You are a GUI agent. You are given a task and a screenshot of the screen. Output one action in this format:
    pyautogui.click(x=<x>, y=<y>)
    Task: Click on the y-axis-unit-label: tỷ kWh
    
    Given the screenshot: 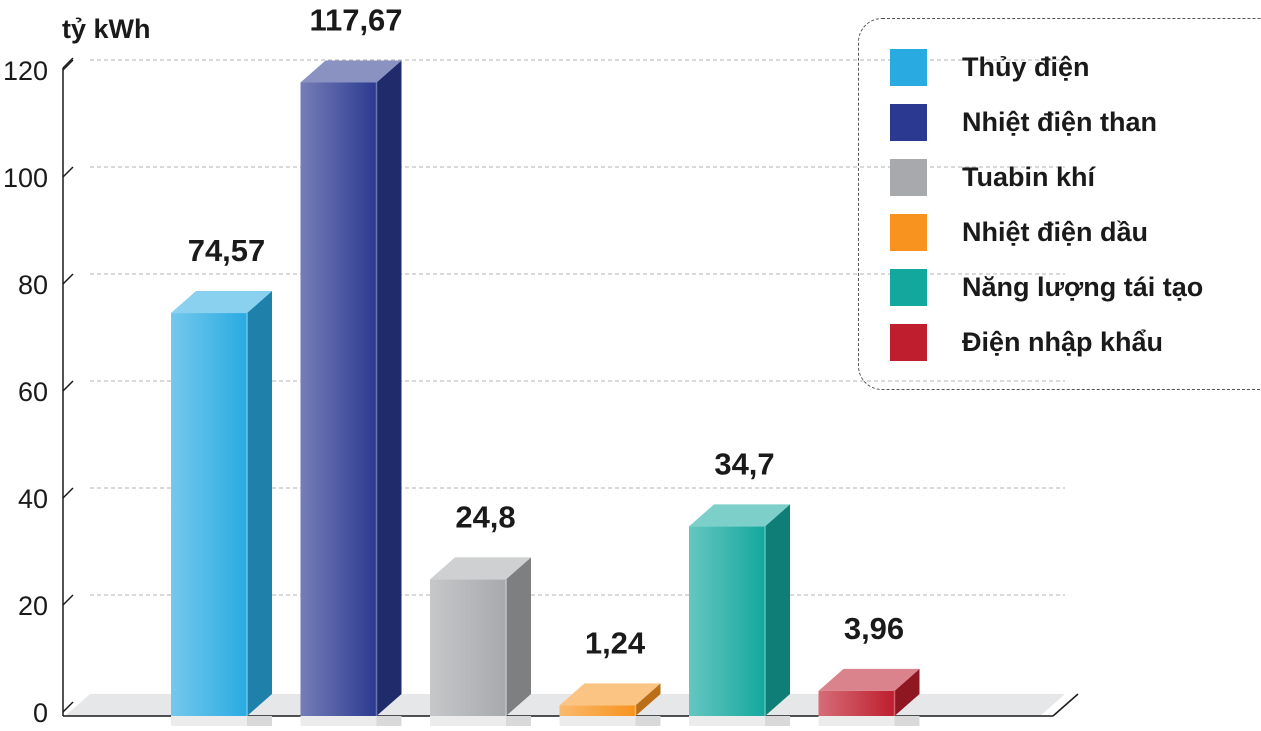 What is the action you would take?
    pyautogui.click(x=106, y=29)
    